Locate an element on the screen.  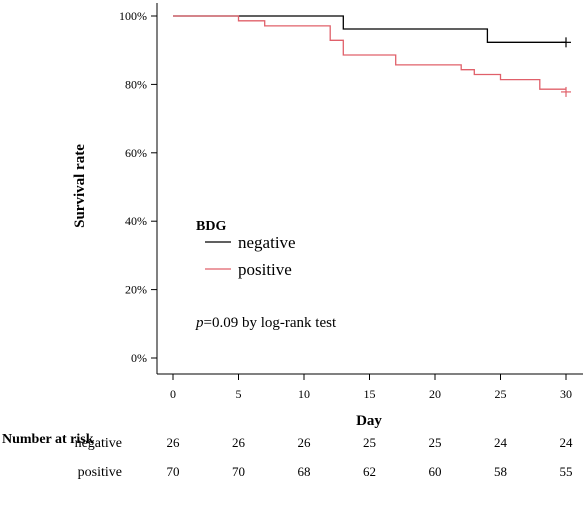
x-tick-label: 0 is located at coordinates (173, 394).